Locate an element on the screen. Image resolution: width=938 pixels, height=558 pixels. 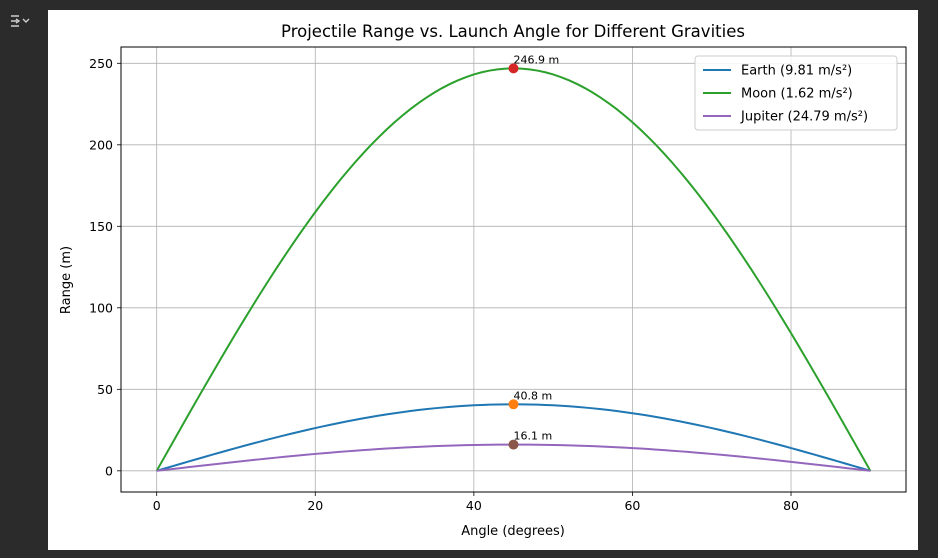
max-markers: 246.9 m 40.8 m 16.1 m is located at coordinates (534, 251).